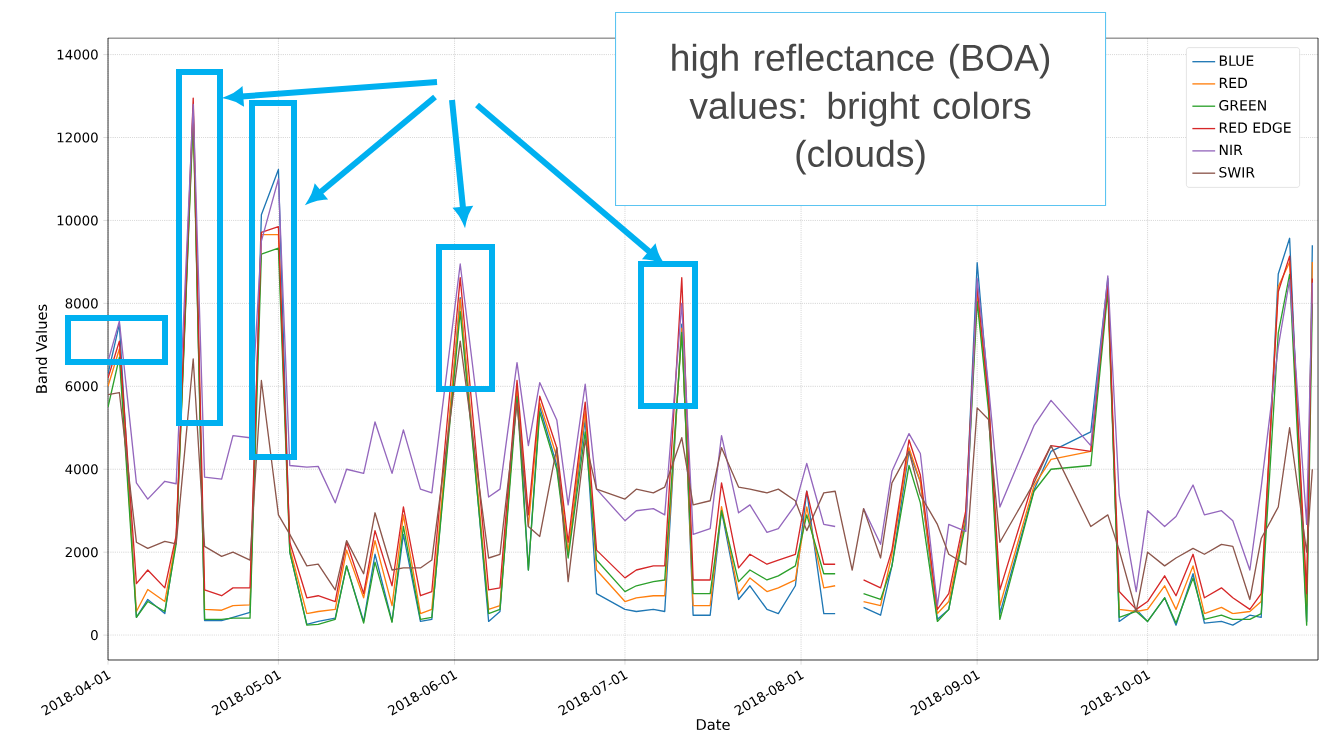 This screenshot has width=1319, height=756. What do you see at coordinates (81, 303) in the screenshot?
I see `y-tick-label: 8000` at bounding box center [81, 303].